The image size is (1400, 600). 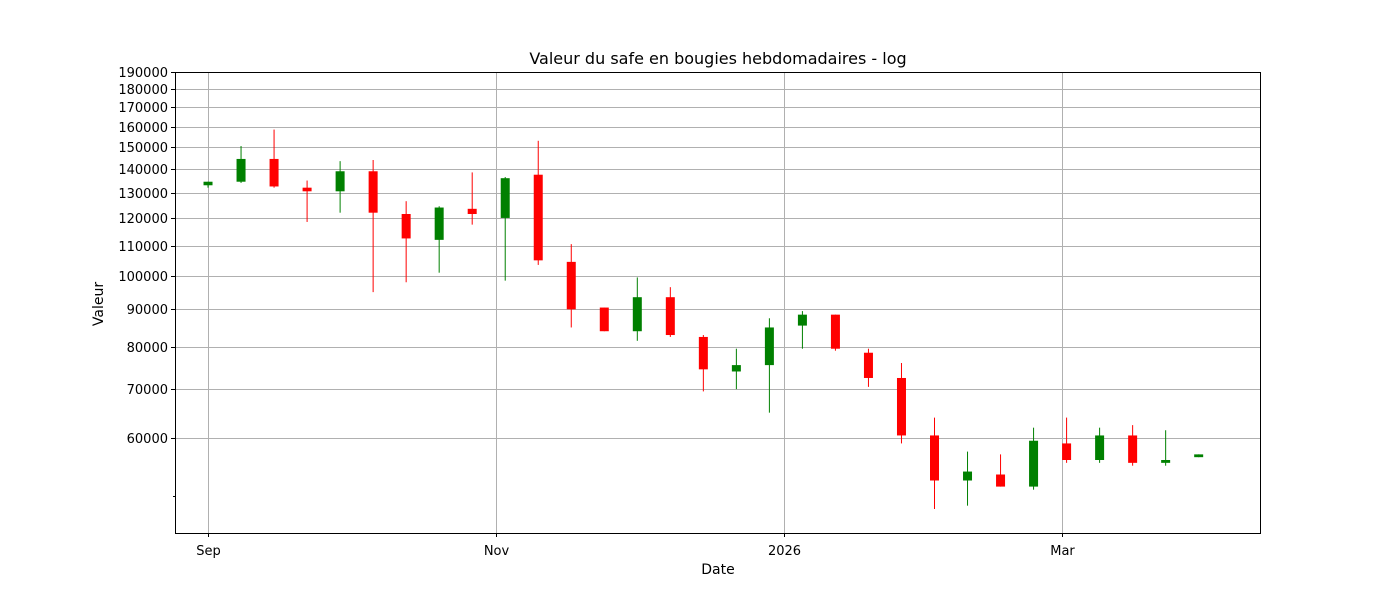 I want to click on y-tick-label: 110000, so click(x=143, y=247).